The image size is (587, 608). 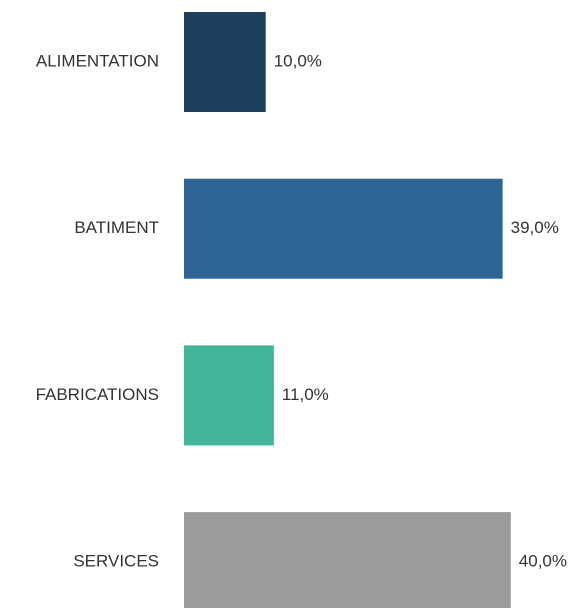 I want to click on value-label: 39,0%, so click(x=535, y=227).